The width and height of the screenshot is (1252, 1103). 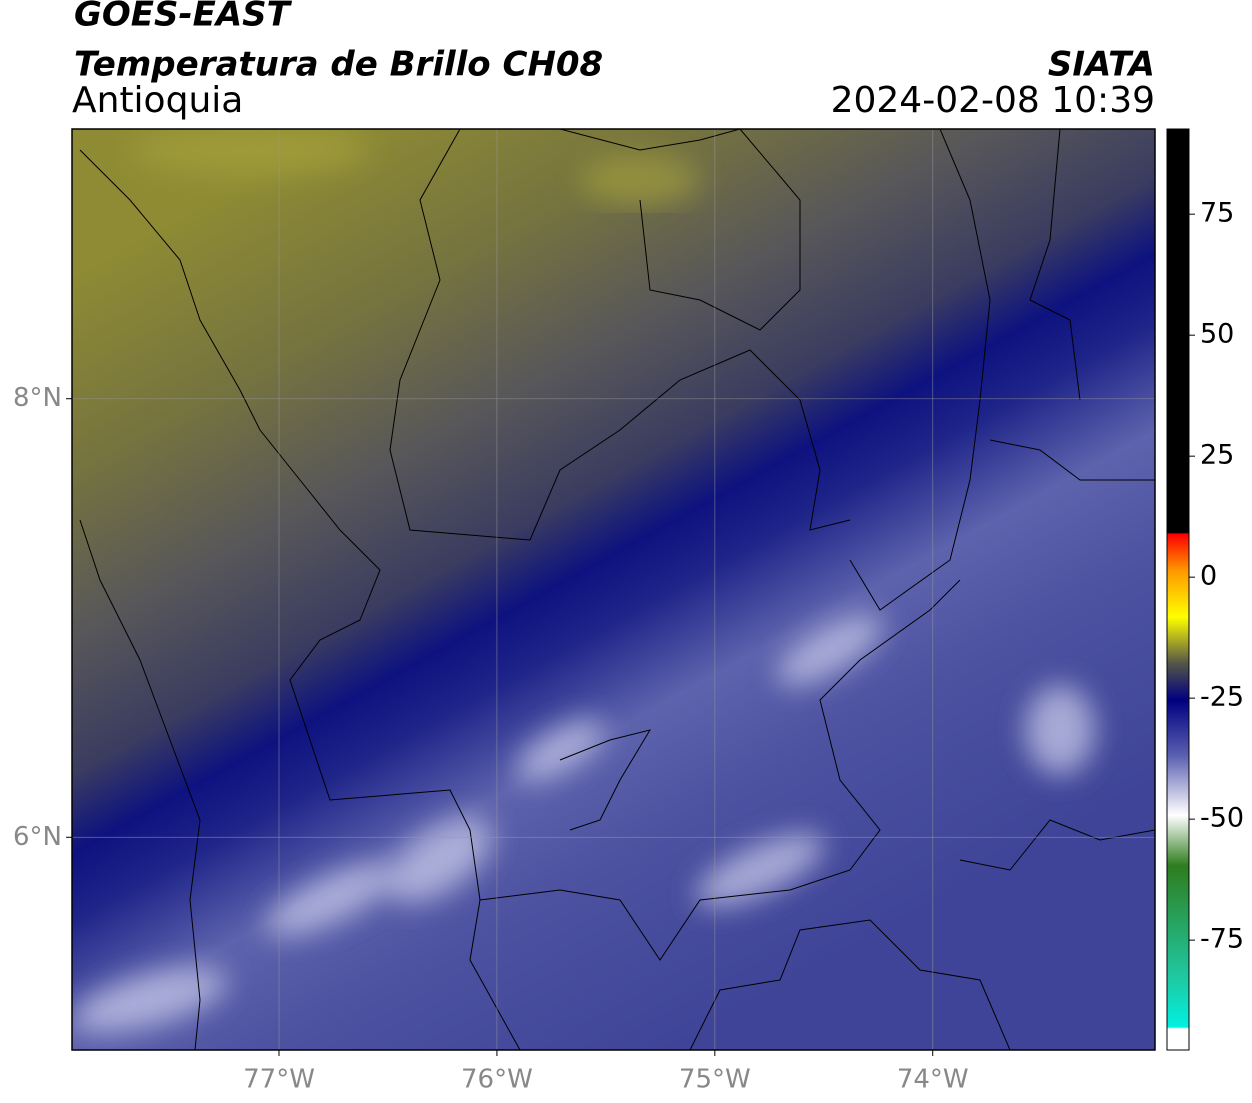 I want to click on colorbar-tick-label: 0, so click(x=1208, y=576).